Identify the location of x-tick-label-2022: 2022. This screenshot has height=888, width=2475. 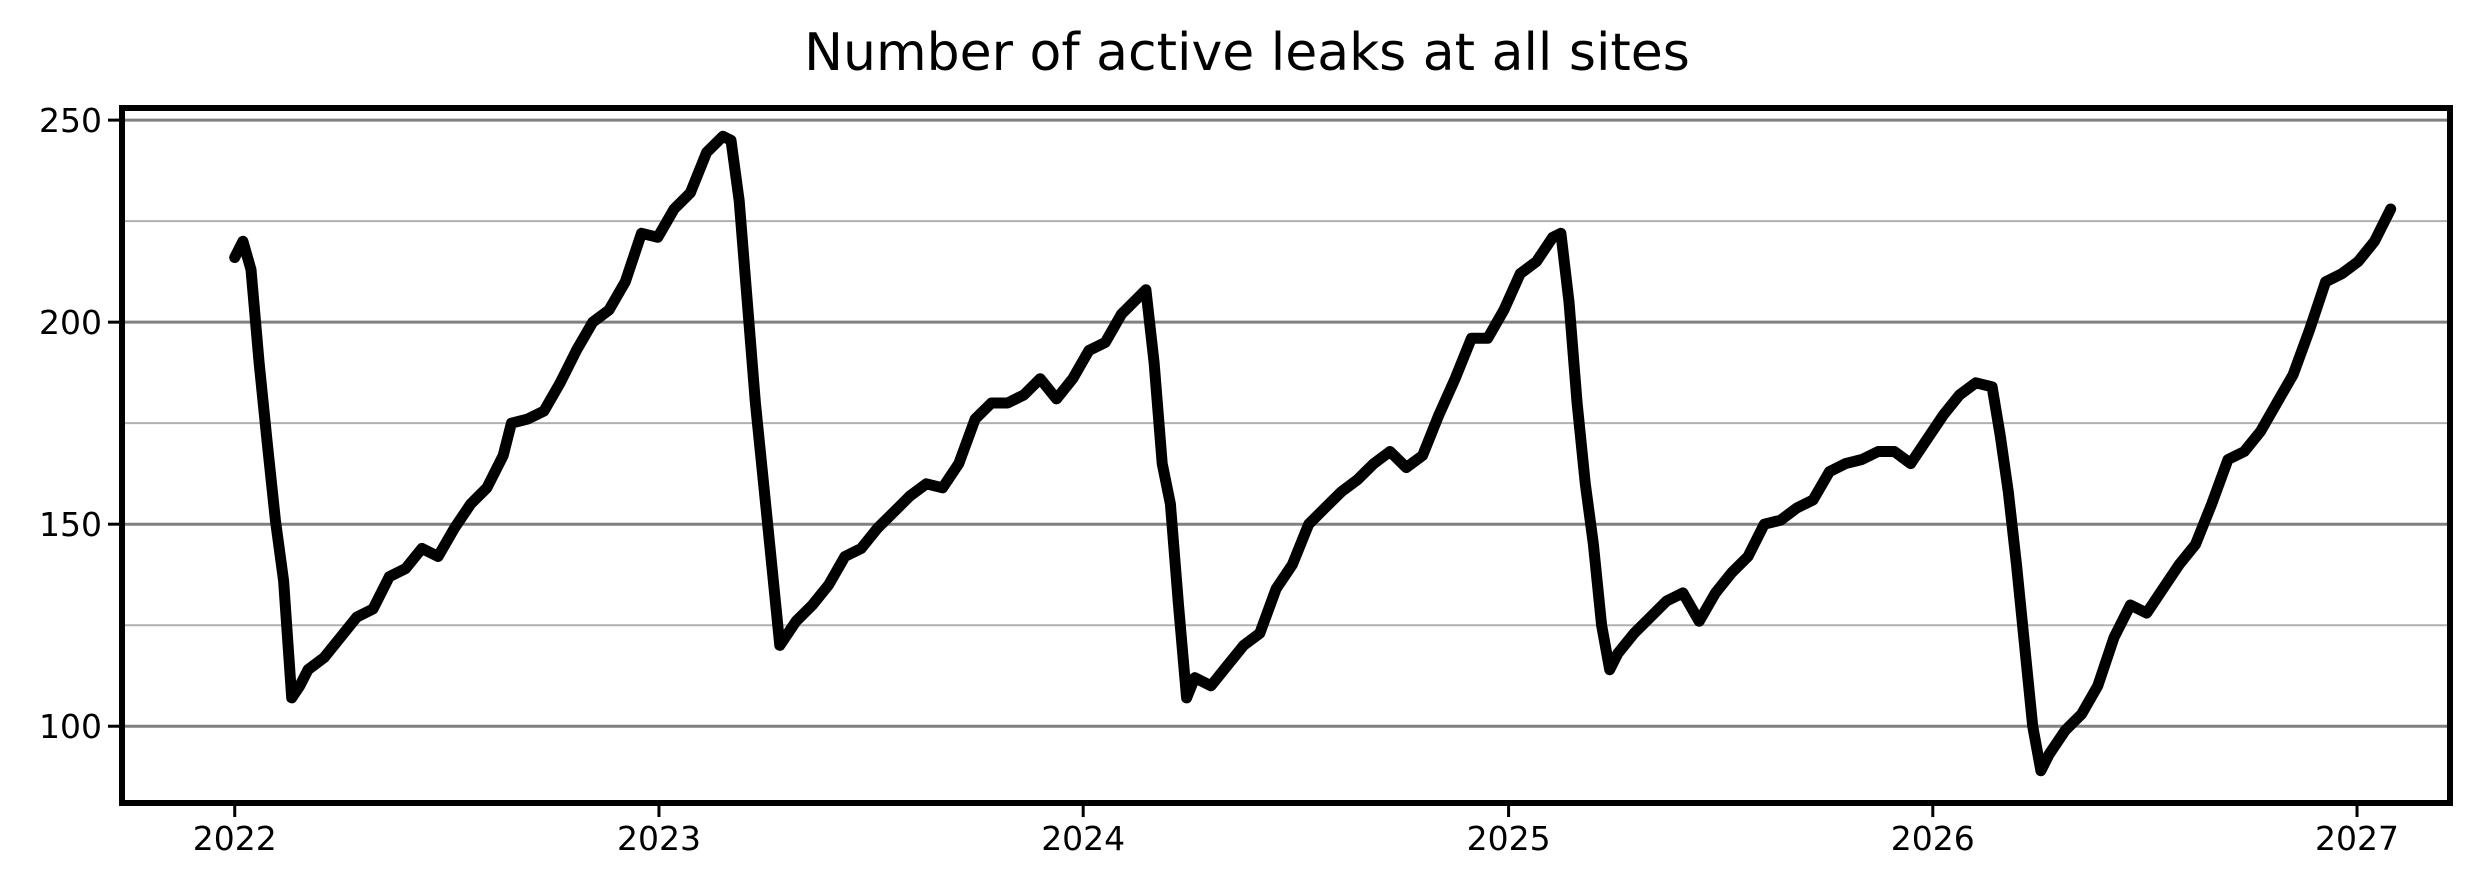
(235, 838).